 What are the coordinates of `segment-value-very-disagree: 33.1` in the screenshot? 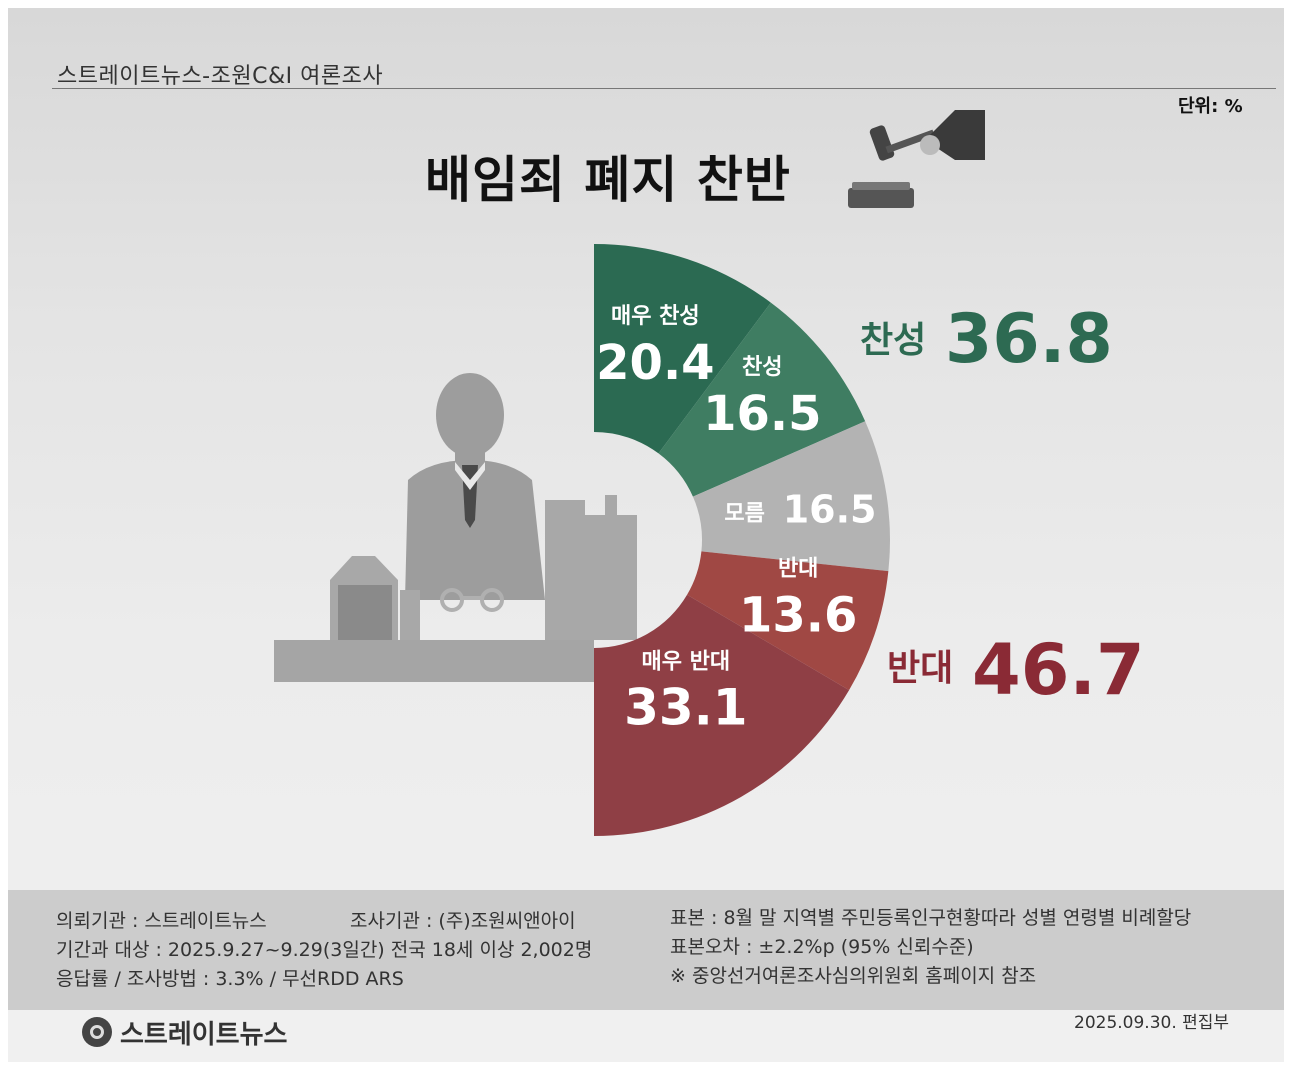 It's located at (685, 708).